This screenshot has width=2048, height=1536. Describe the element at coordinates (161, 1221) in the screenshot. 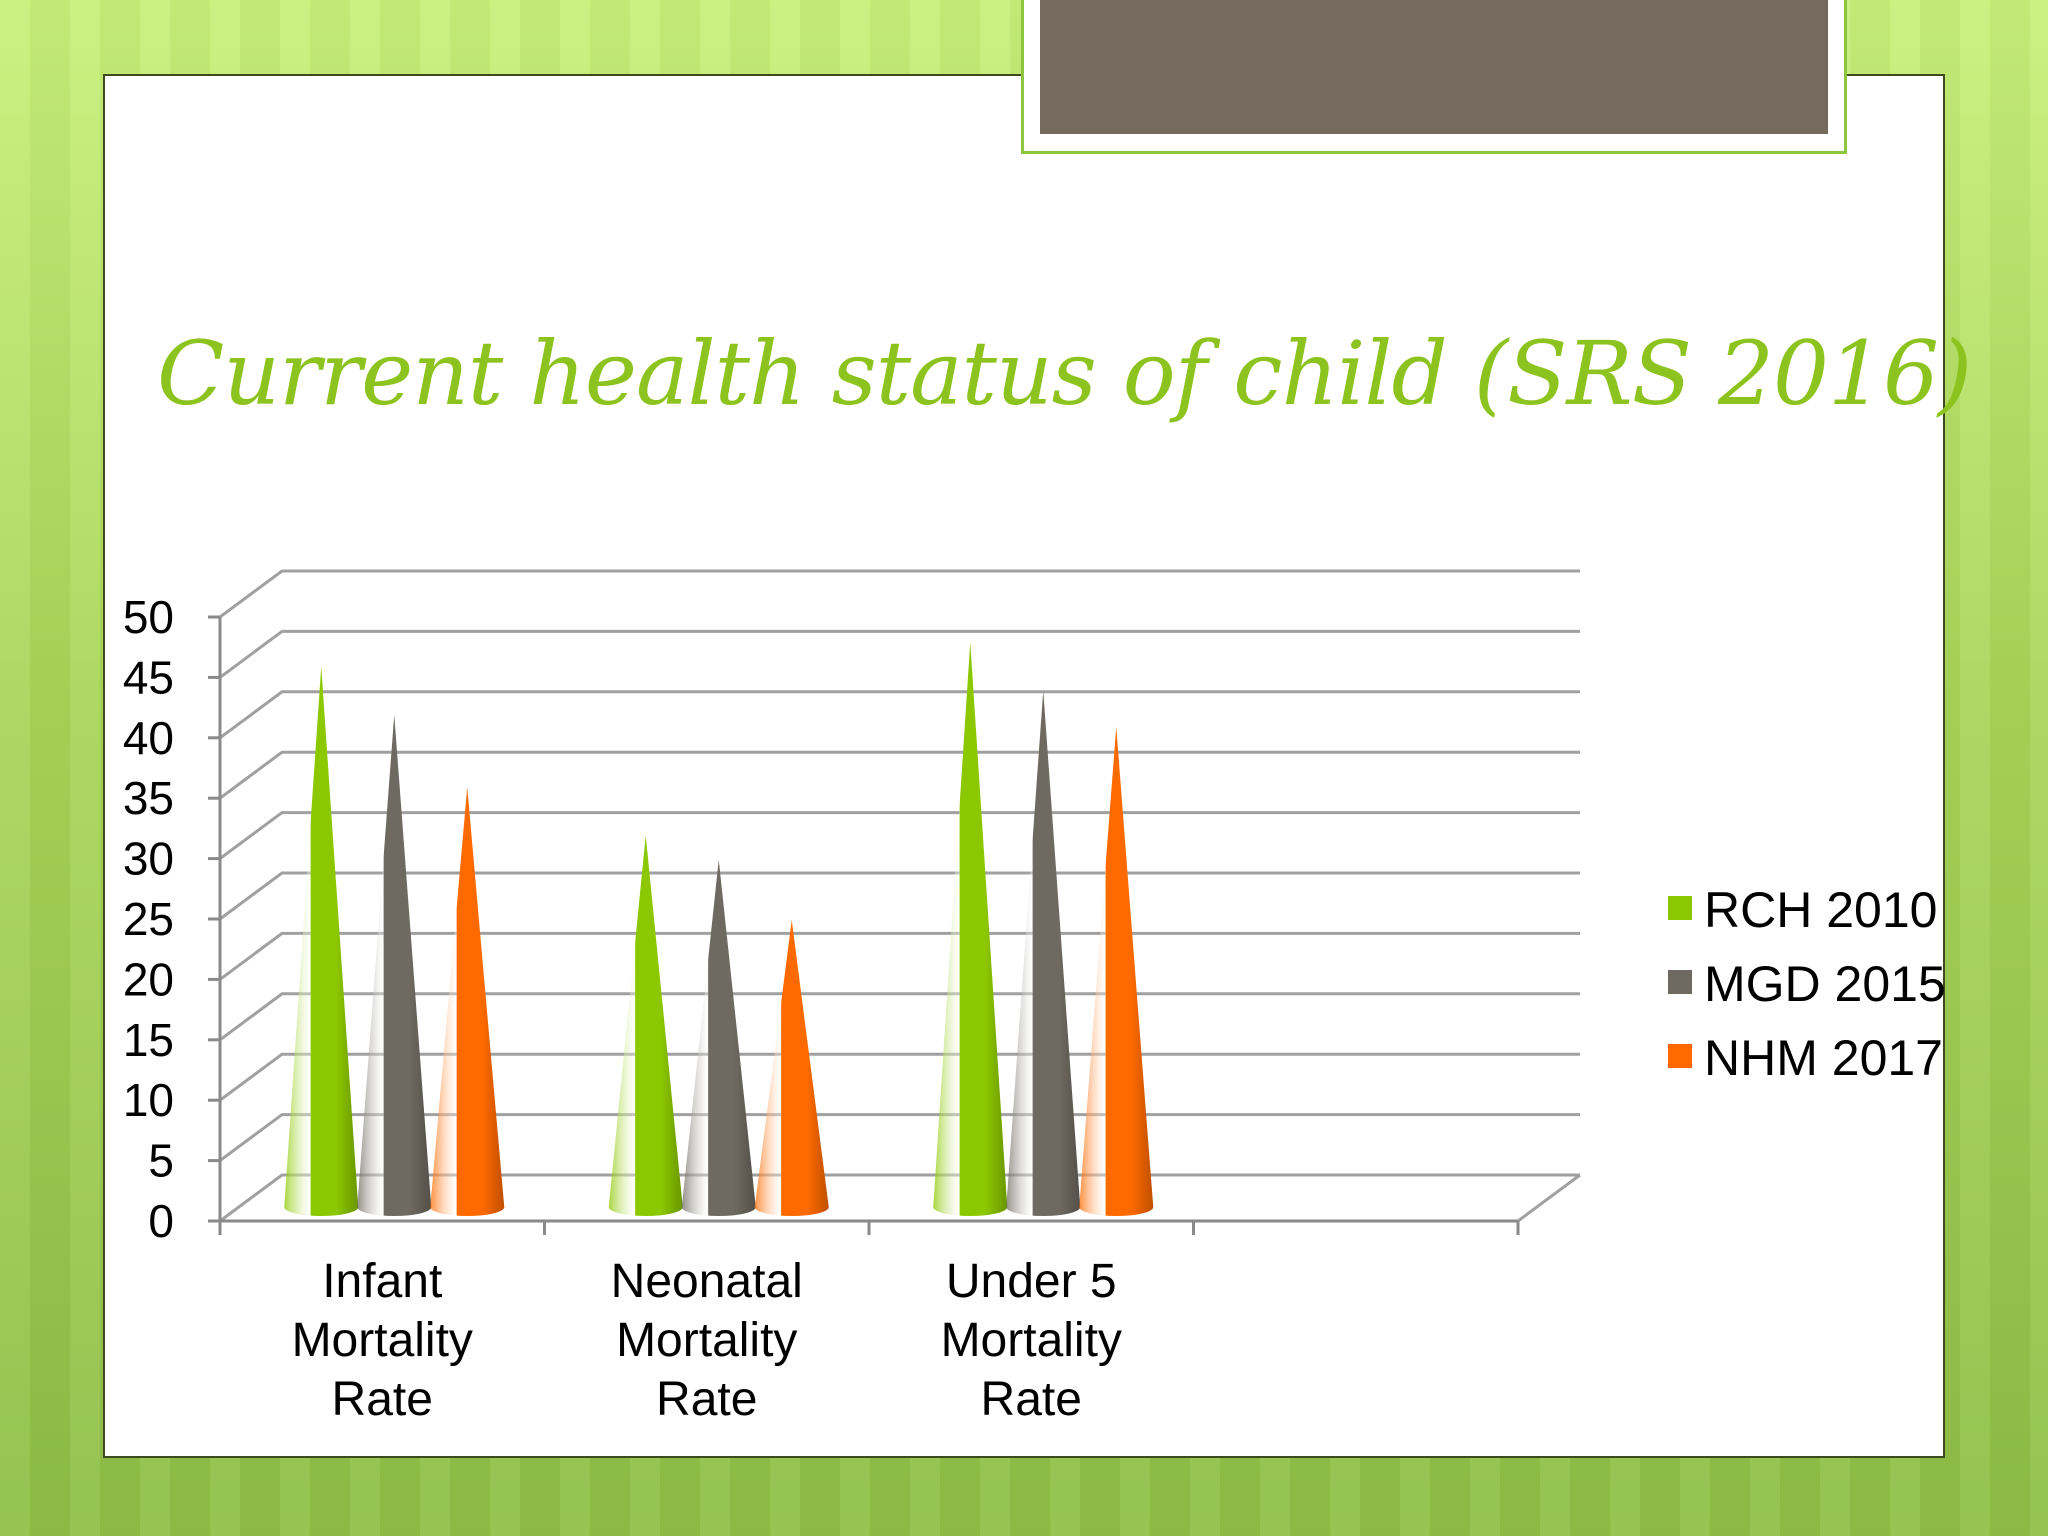

I see `y-tick-label: 0` at that location.